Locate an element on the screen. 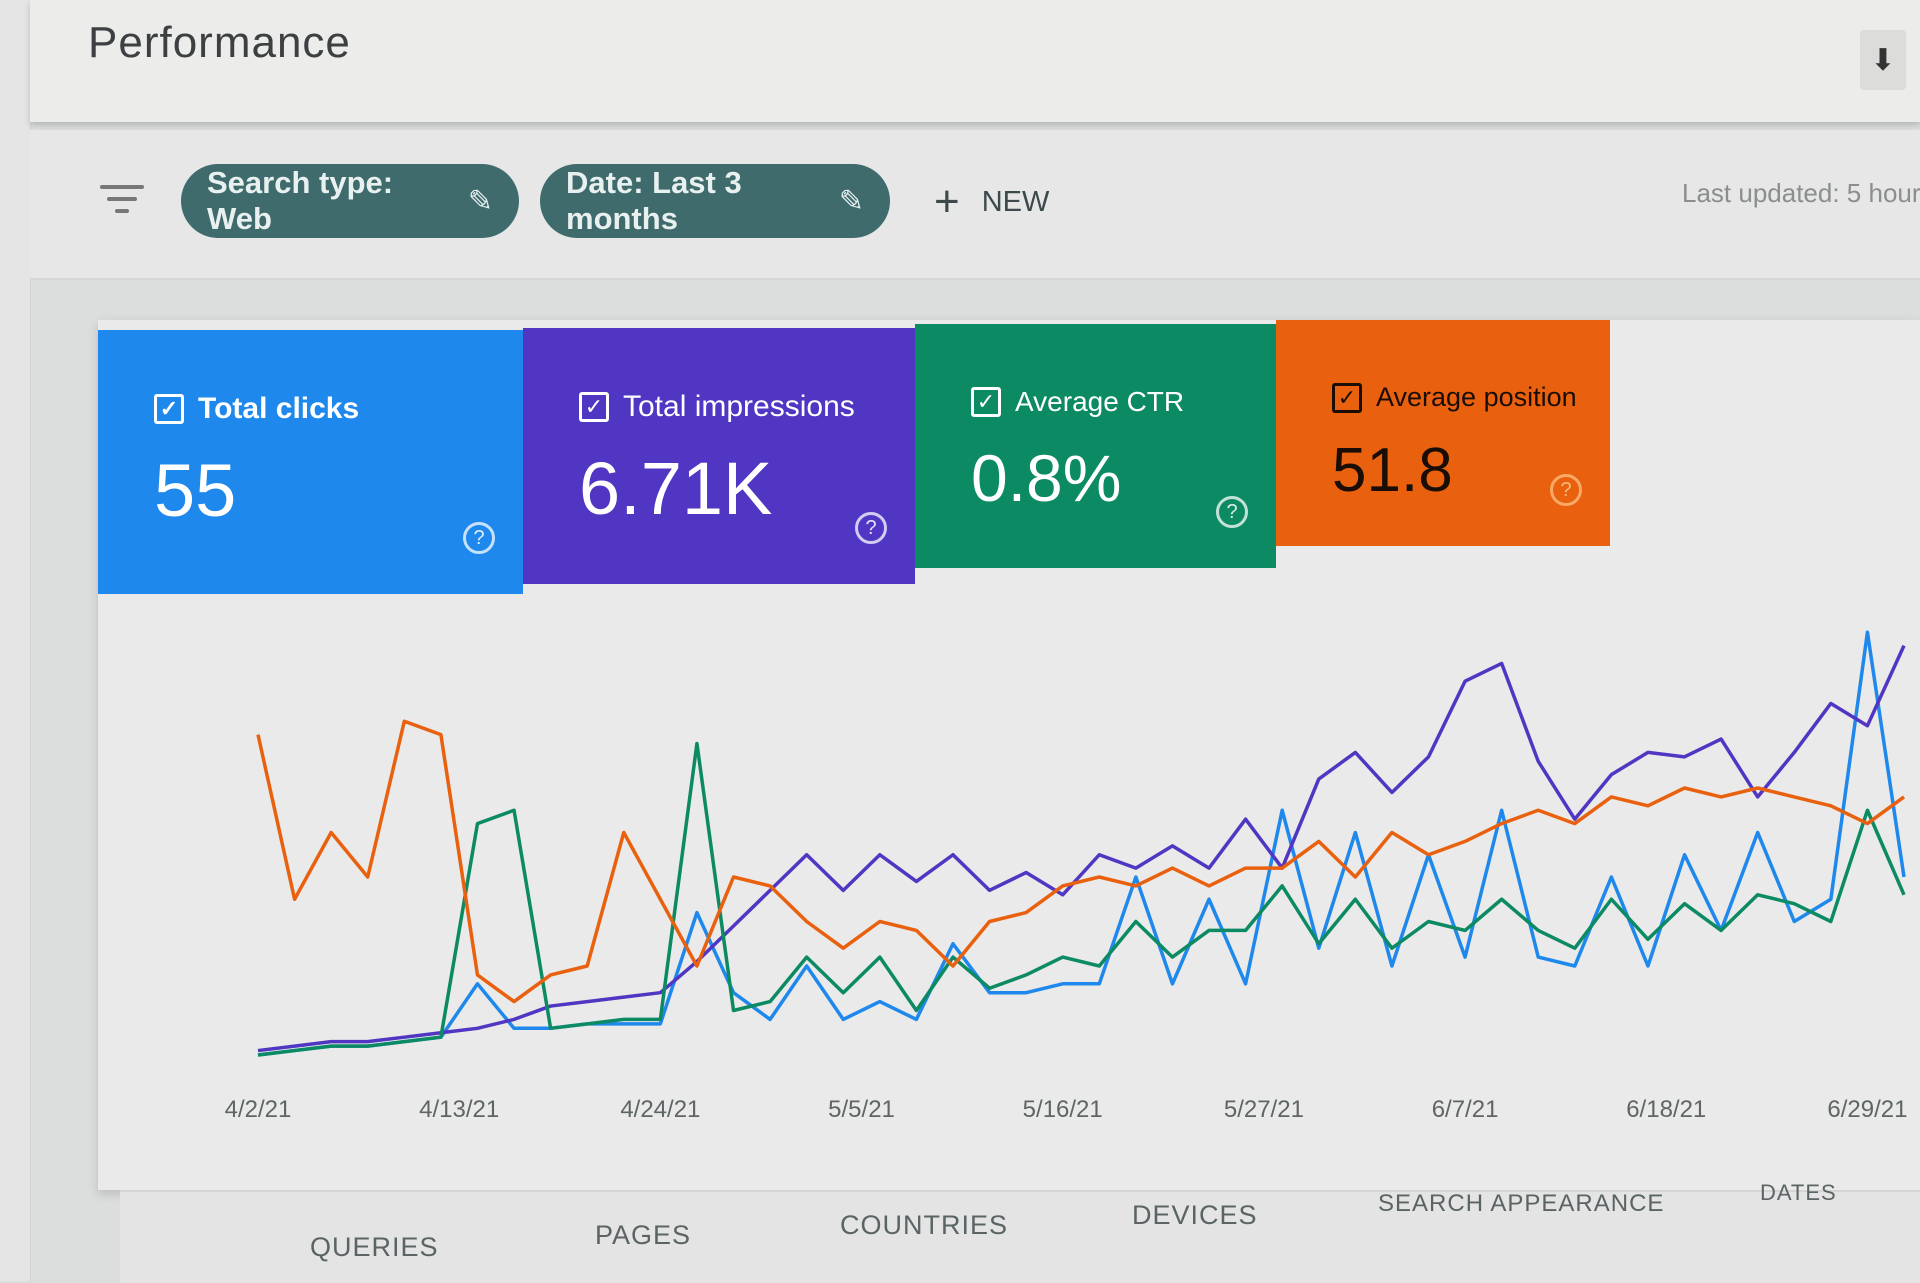 The width and height of the screenshot is (1920, 1283). search-type-chip: Search type: Web ✎ is located at coordinates (350, 201).